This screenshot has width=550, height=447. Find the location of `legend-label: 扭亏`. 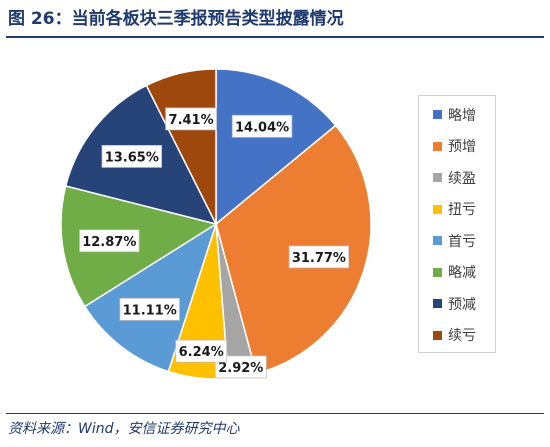

legend-label: 扭亏 is located at coordinates (462, 210).